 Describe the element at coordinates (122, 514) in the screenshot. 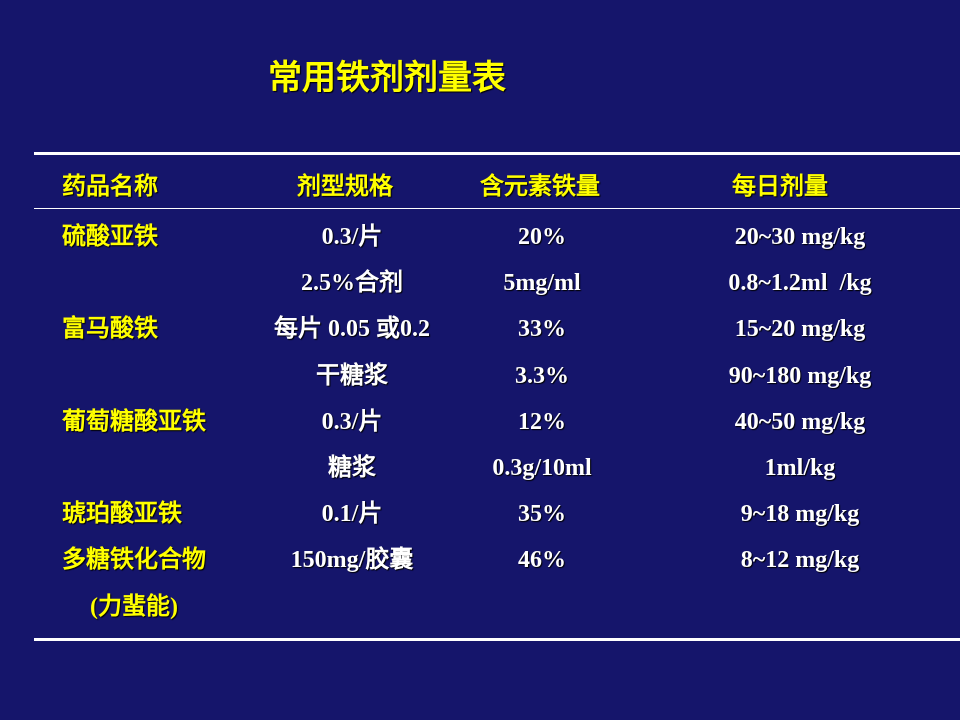

I see `cell-name: 琥珀酸亚铁` at that location.